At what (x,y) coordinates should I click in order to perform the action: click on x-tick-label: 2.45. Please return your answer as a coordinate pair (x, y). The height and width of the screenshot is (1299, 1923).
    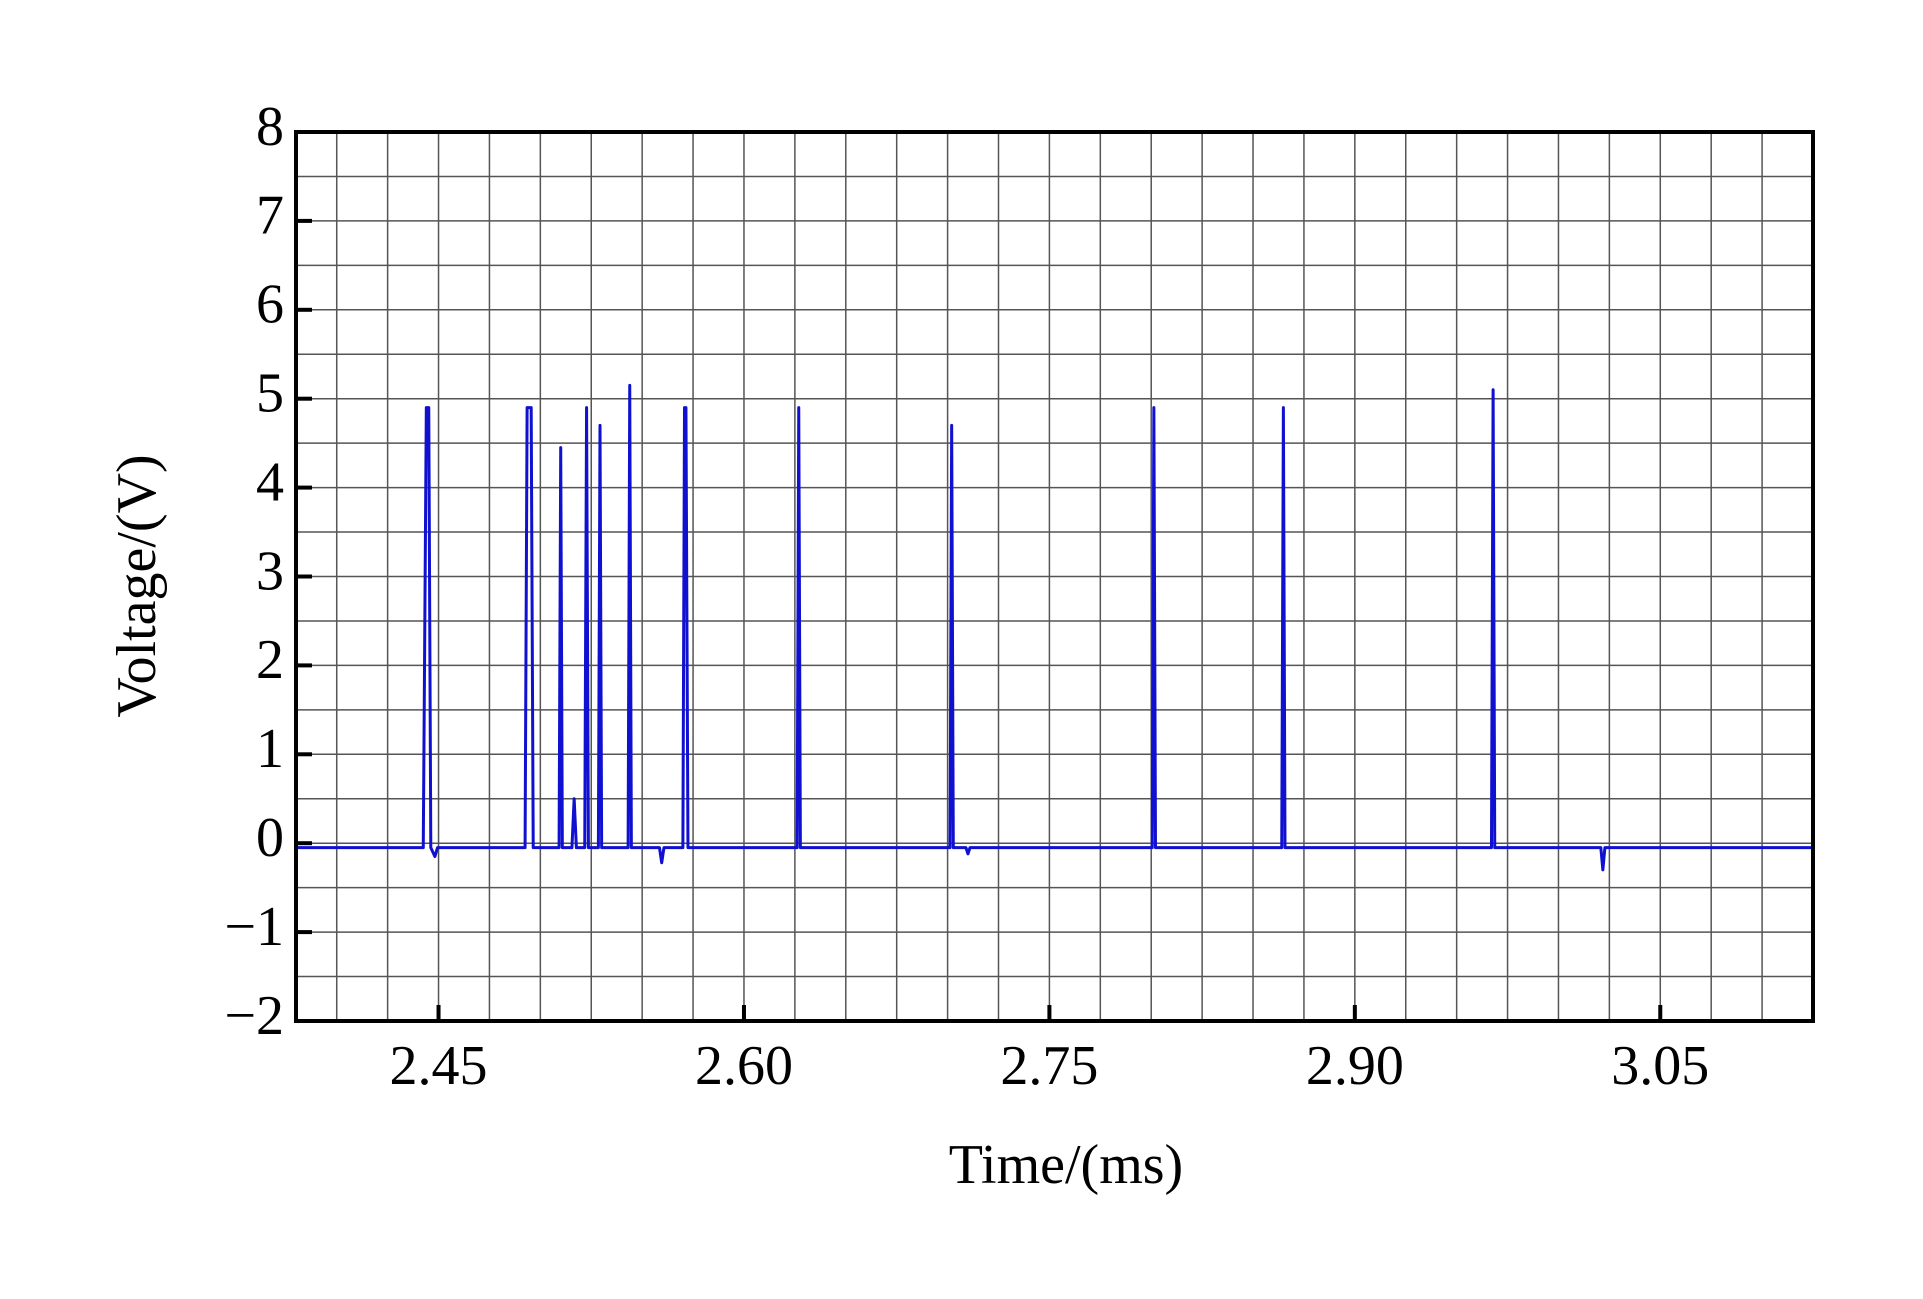
    Looking at the image, I should click on (439, 1066).